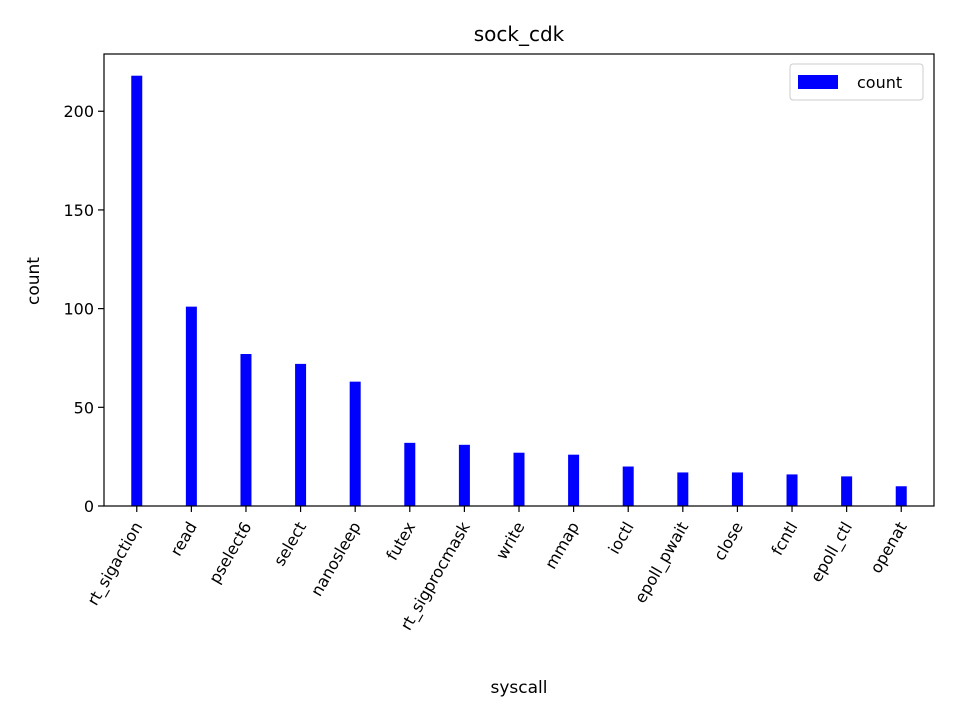 The height and width of the screenshot is (720, 960). What do you see at coordinates (519, 688) in the screenshot?
I see `x-axis-label: syscall` at bounding box center [519, 688].